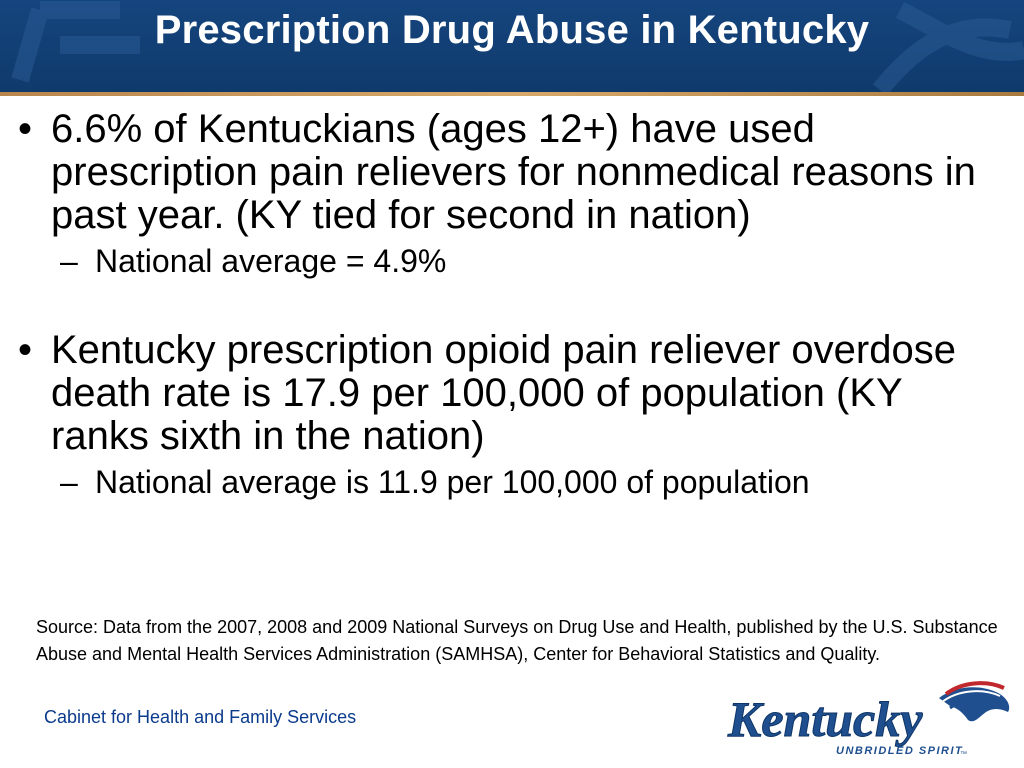 Image resolution: width=1024 pixels, height=768 pixels. I want to click on kentucky-logo: Kentucky UNBRIDLED SPIRIT ™, so click(868, 719).